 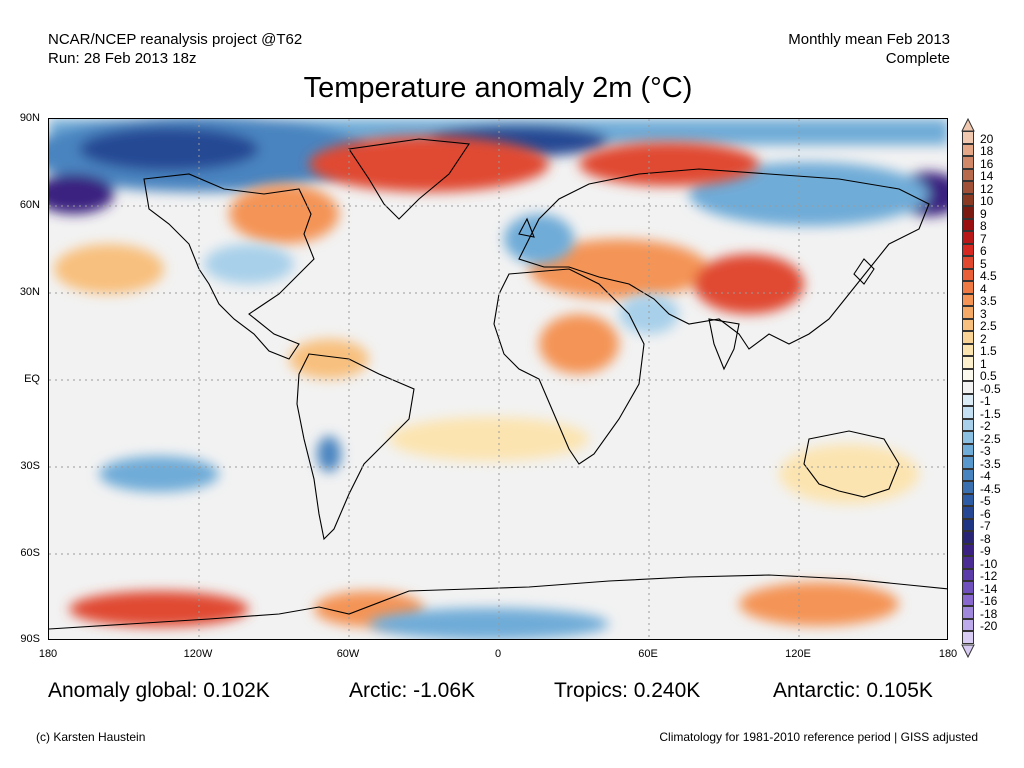 What do you see at coordinates (985, 476) in the screenshot?
I see `colorbar-label: -4` at bounding box center [985, 476].